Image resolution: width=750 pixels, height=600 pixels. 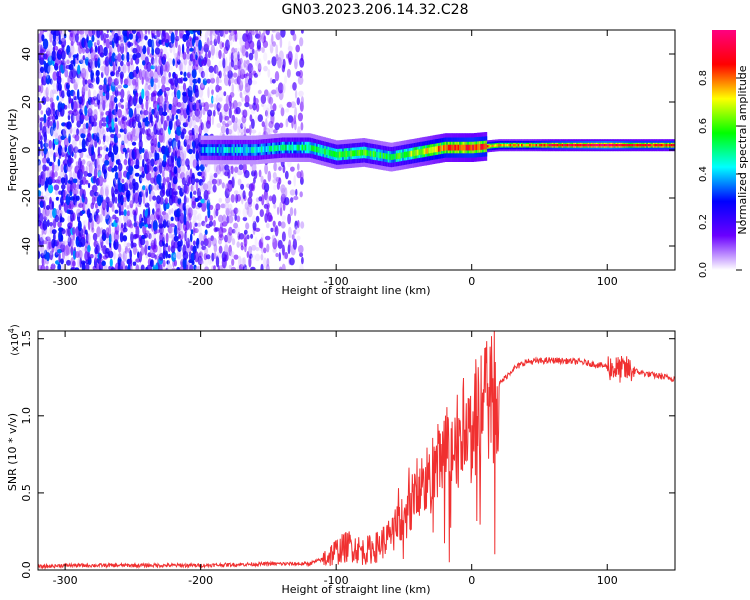 What do you see at coordinates (471, 281) in the screenshot?
I see `x-tick-label: 0` at bounding box center [471, 281].